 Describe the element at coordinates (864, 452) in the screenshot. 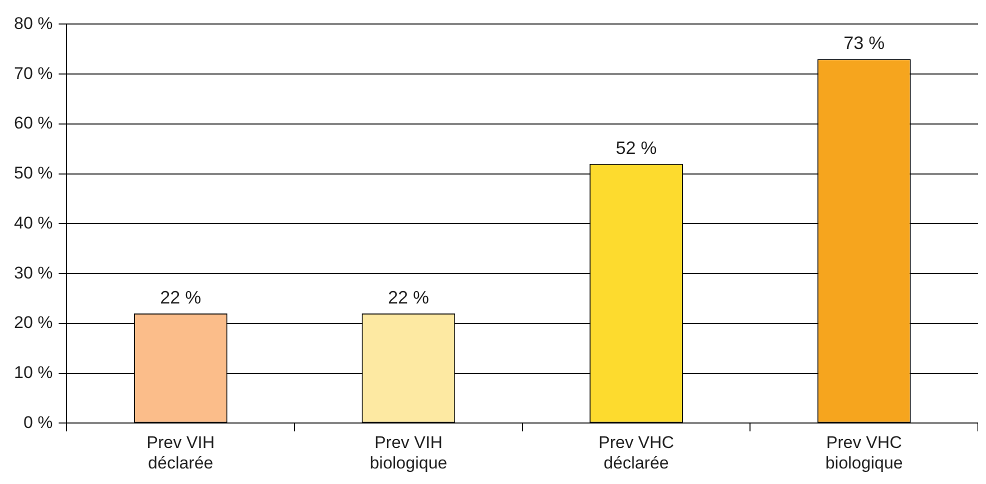

I see `x-tick-label: Prev VHC biologique` at that location.